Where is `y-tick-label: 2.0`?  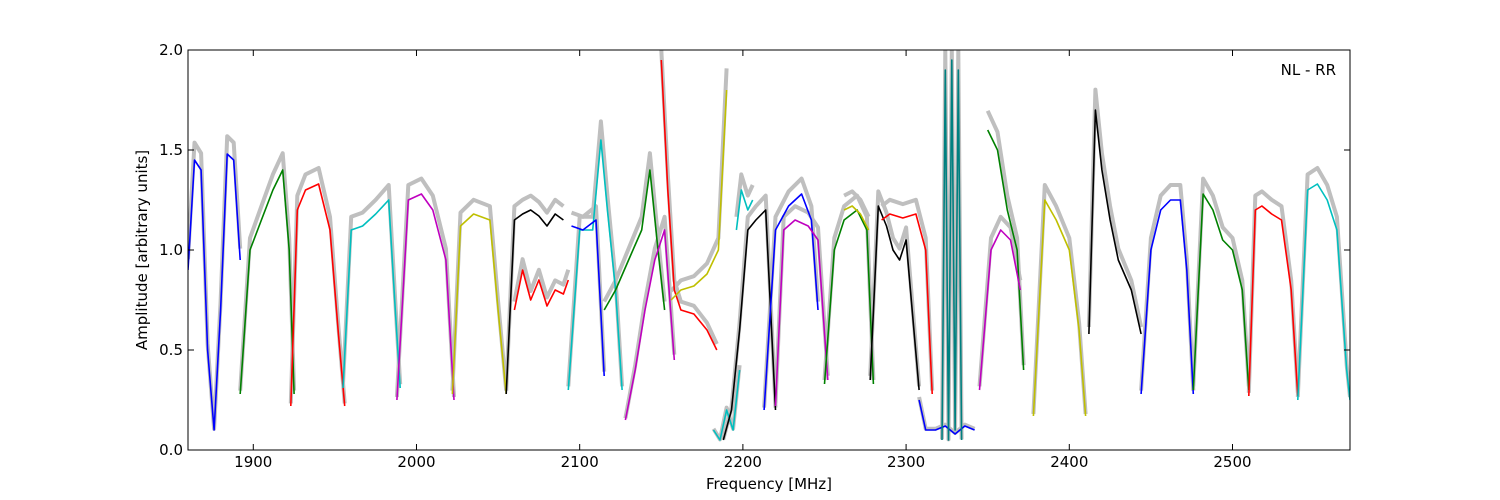 y-tick-label: 2.0 is located at coordinates (171, 50).